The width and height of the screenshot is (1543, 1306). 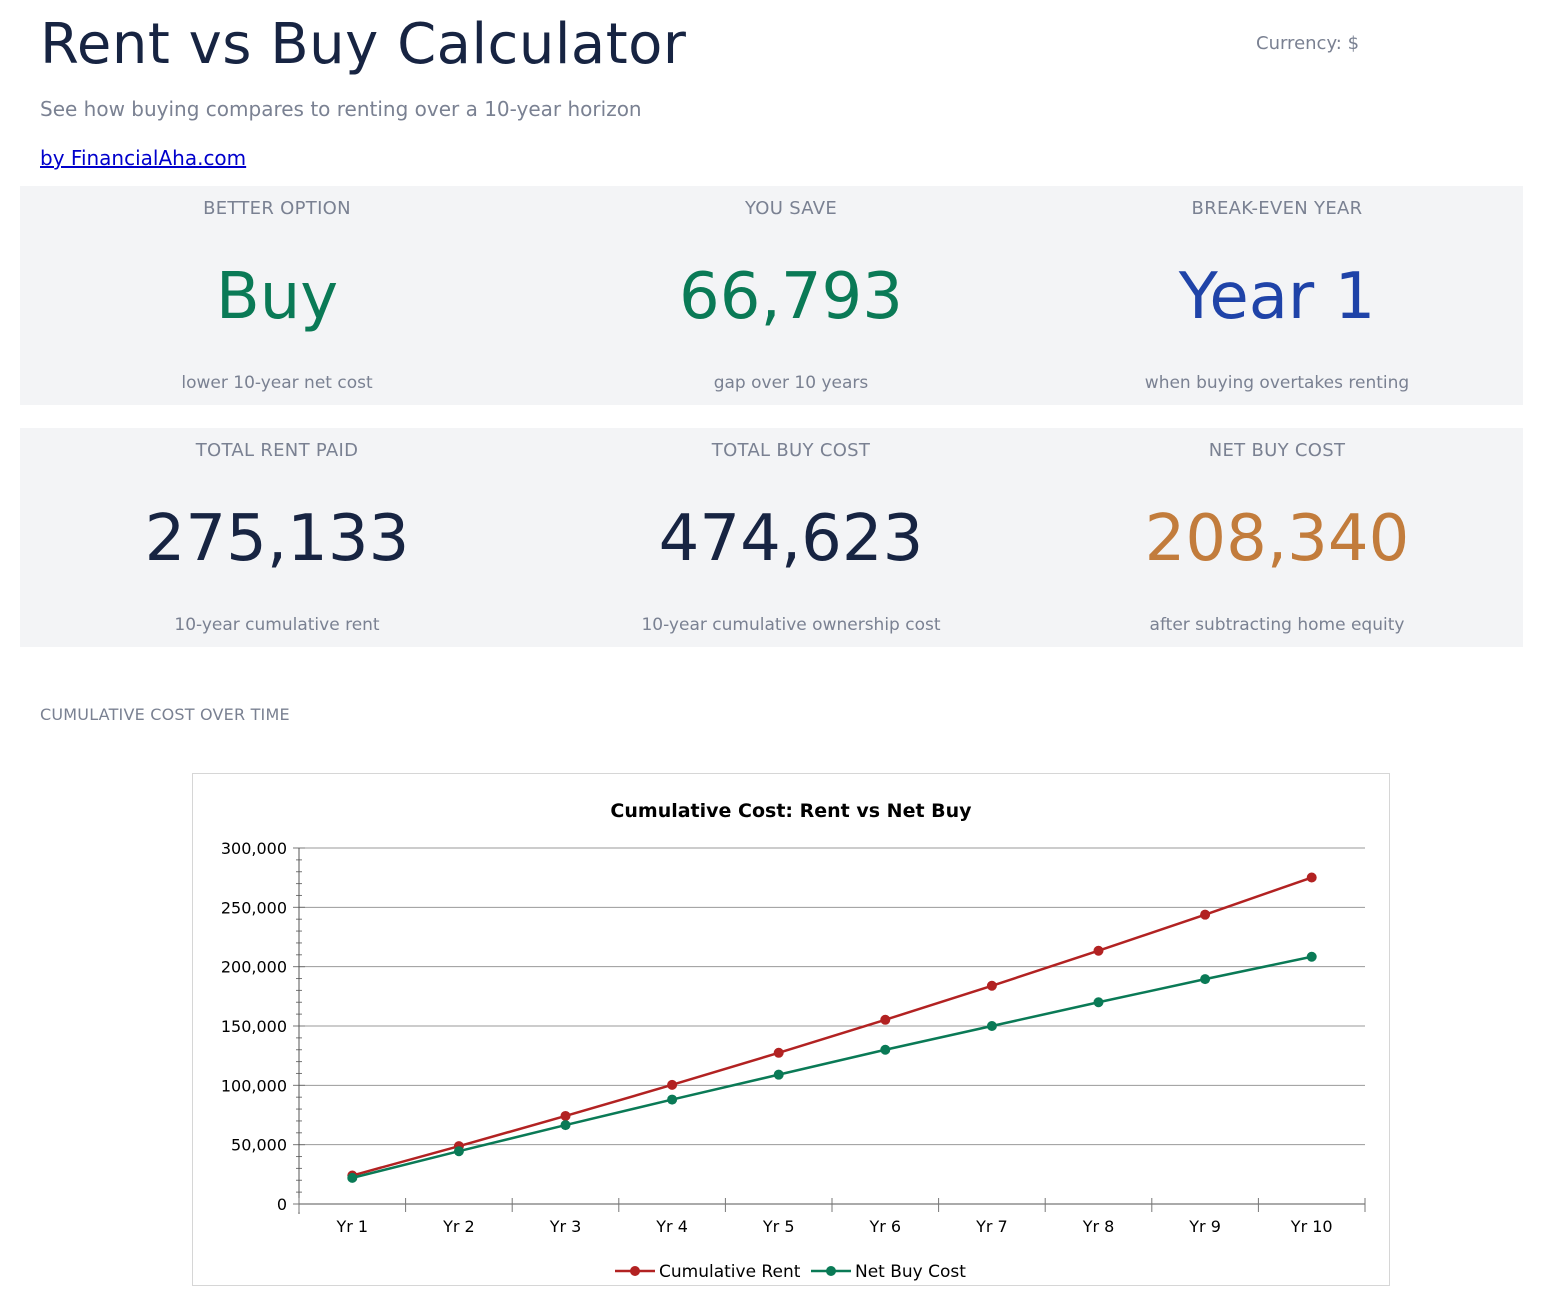 What do you see at coordinates (165, 714) in the screenshot?
I see `chart-section-title: CUMULATIVE COST OVER TIME` at bounding box center [165, 714].